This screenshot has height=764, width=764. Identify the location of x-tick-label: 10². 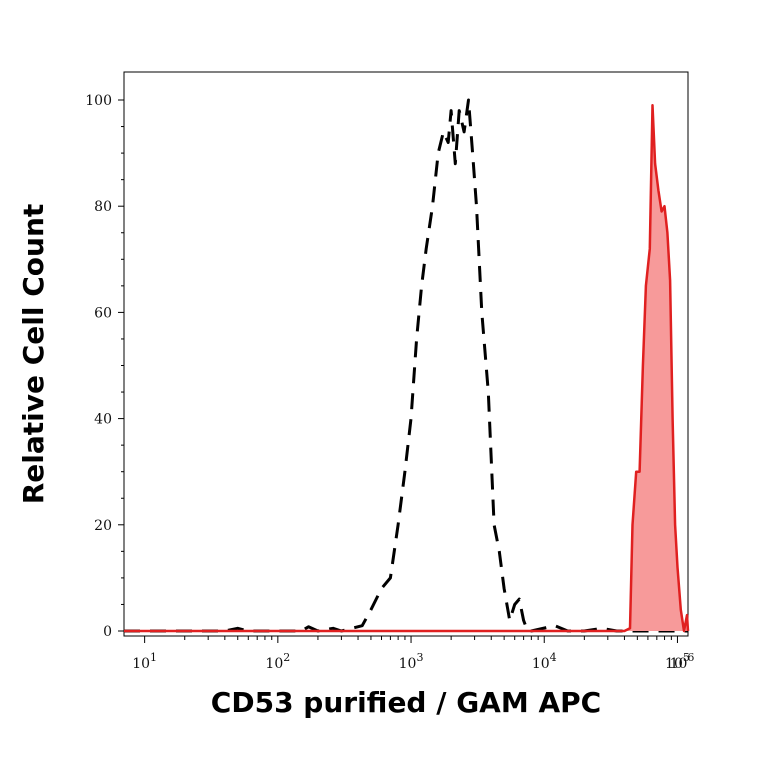
(277, 661).